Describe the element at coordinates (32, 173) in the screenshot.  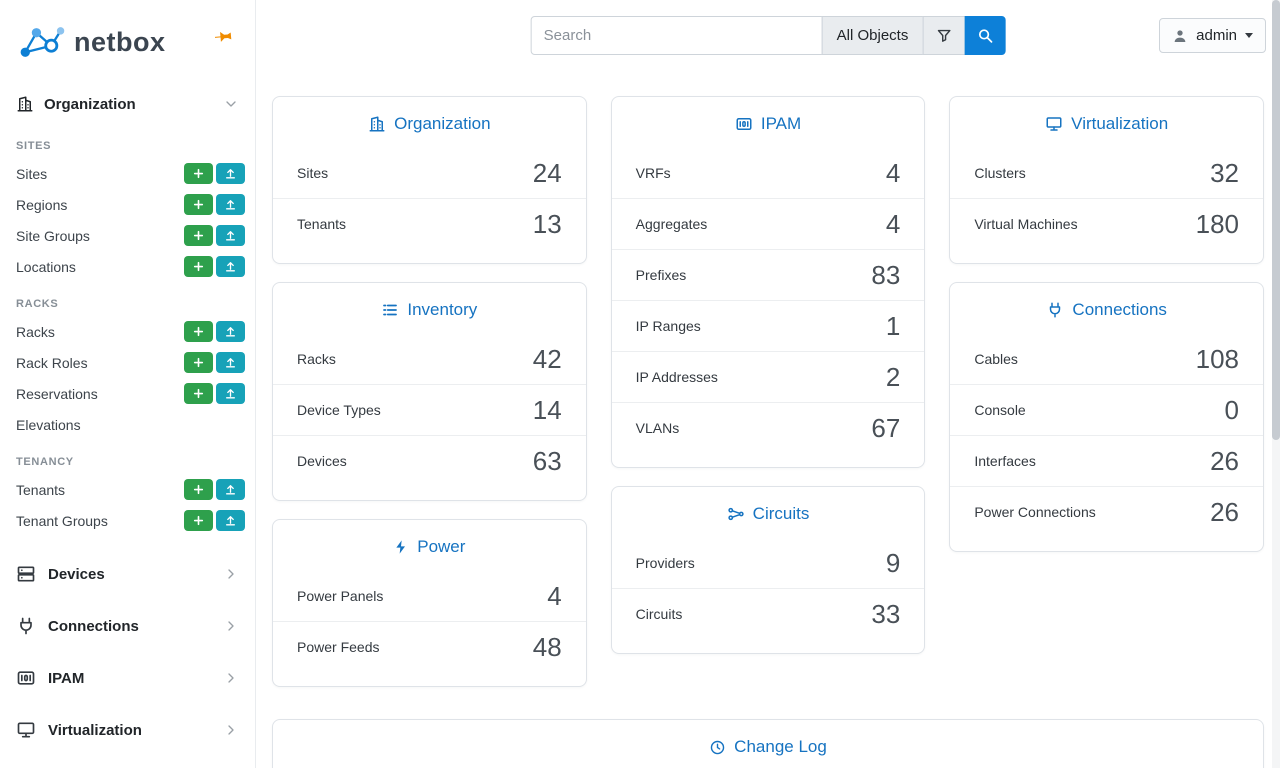
I see `sidebar-link-sites: Sites` at that location.